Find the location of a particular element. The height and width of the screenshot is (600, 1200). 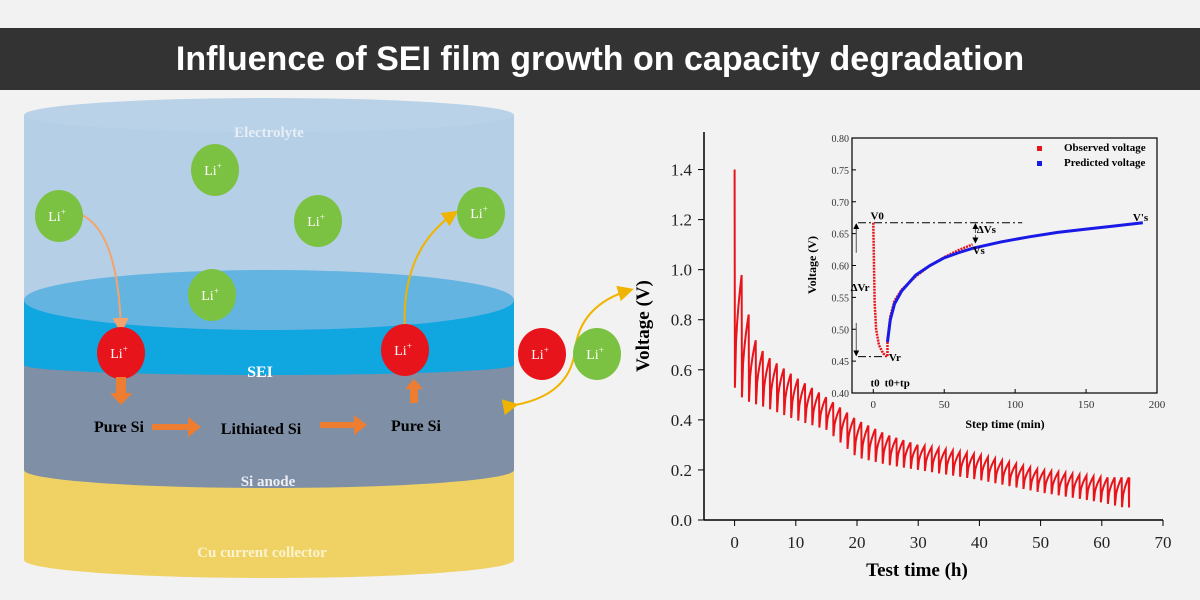

x-axis-title: Step time (min) is located at coordinates (1004, 424).